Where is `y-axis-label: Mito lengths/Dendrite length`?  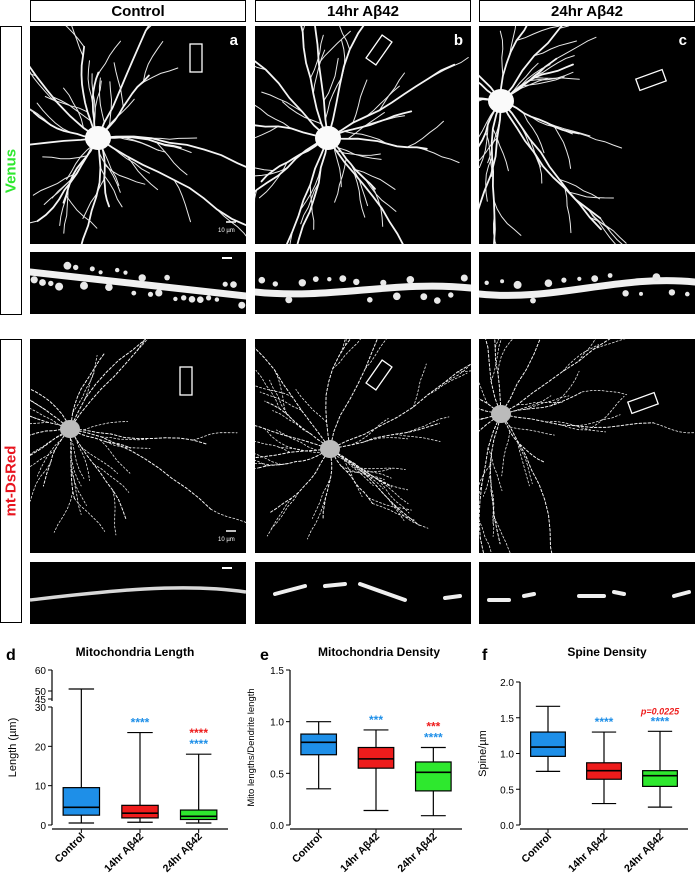 y-axis-label: Mito lengths/Dendrite length is located at coordinates (251, 747).